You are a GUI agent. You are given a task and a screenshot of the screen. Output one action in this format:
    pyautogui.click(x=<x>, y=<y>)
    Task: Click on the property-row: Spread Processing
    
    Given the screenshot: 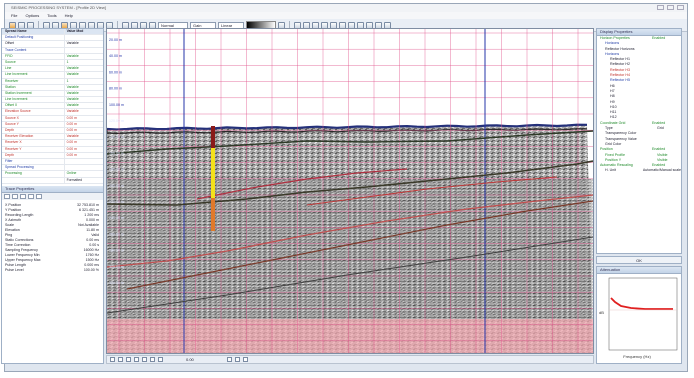 What is the action you would take?
    pyautogui.click(x=52, y=168)
    